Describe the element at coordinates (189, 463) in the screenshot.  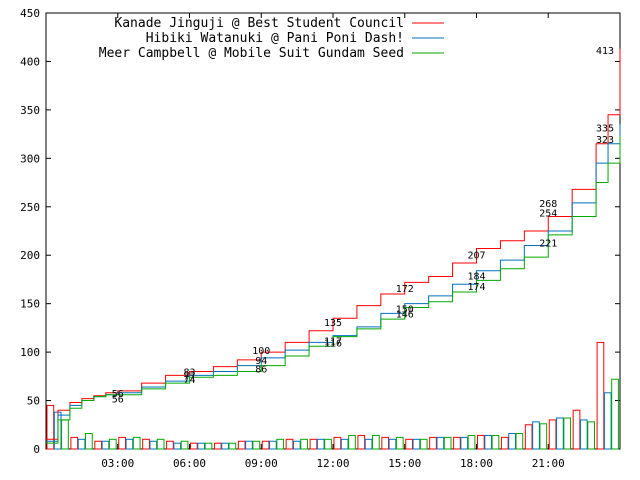
I see `x-tick-label: 06:00` at that location.